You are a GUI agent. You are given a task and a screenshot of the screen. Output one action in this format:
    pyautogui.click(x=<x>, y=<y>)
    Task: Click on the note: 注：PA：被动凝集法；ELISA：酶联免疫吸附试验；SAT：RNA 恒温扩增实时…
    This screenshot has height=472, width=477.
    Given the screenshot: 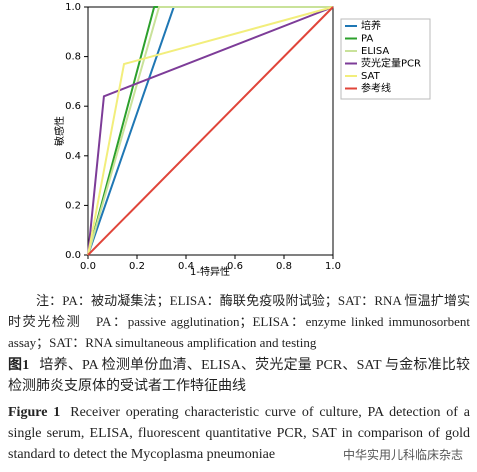 What is the action you would take?
    pyautogui.click(x=239, y=321)
    